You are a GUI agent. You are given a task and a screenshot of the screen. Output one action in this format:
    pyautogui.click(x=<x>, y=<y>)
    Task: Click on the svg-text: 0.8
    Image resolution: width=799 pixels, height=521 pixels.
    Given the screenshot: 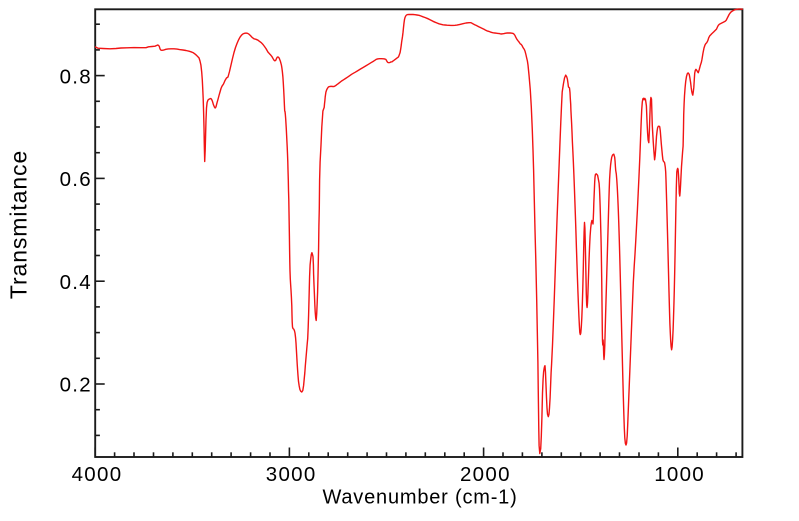 What is the action you would take?
    pyautogui.click(x=76, y=76)
    